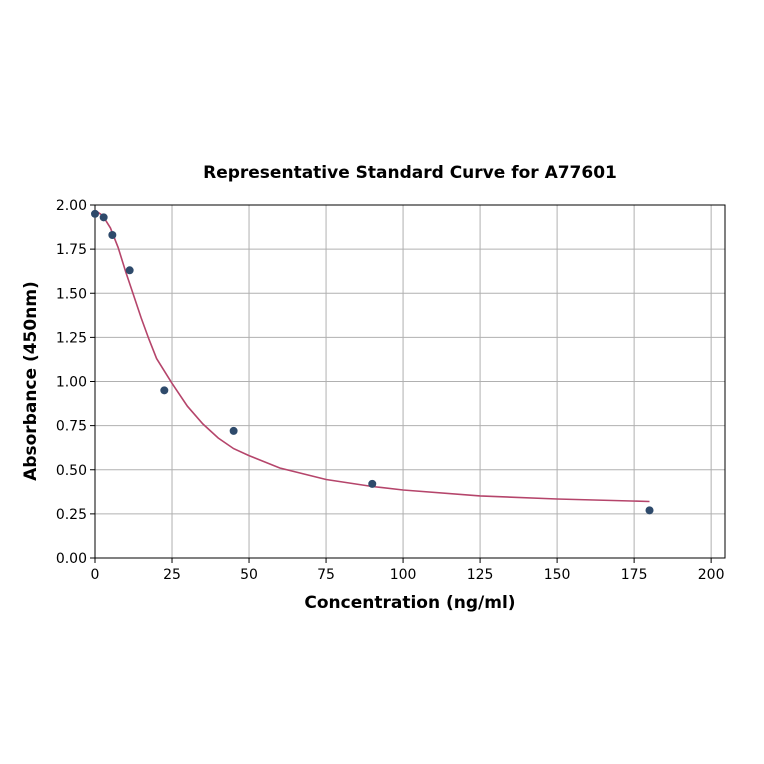  What do you see at coordinates (71, 427) in the screenshot?
I see `y-tick-label: 0.75` at bounding box center [71, 427].